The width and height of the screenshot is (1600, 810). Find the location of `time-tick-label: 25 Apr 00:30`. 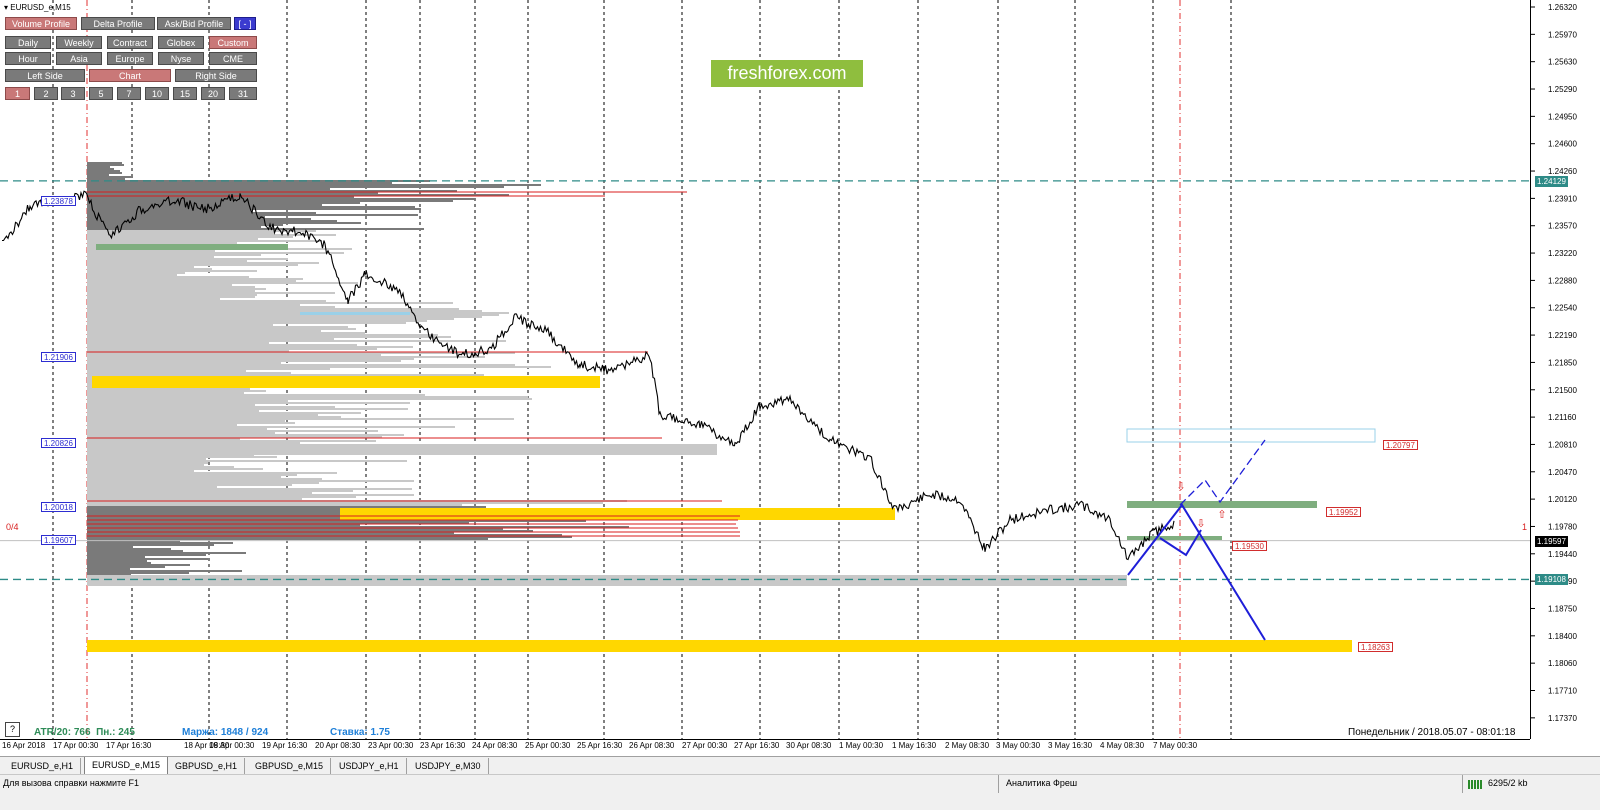

time-tick-label: 25 Apr 00:30 is located at coordinates (548, 745).